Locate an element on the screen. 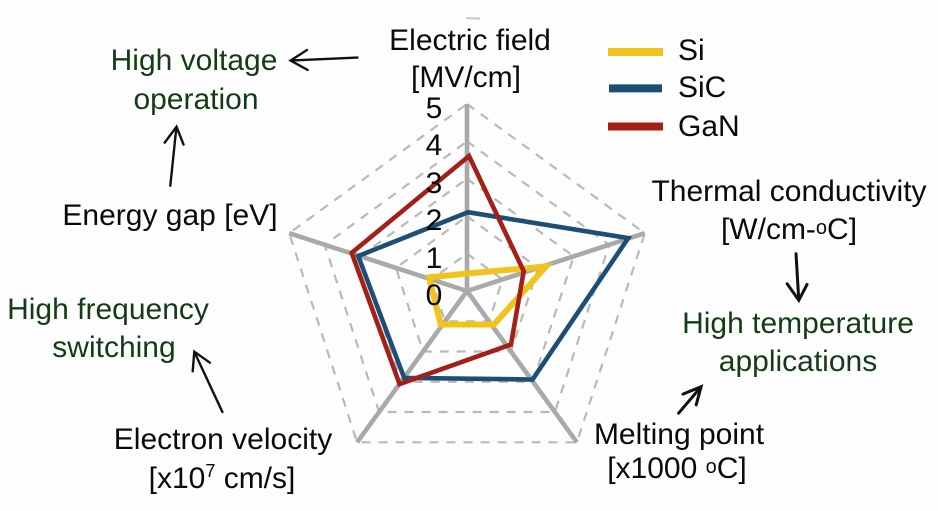 This screenshot has height=511, width=938. svg-text: Si is located at coordinates (691, 50).